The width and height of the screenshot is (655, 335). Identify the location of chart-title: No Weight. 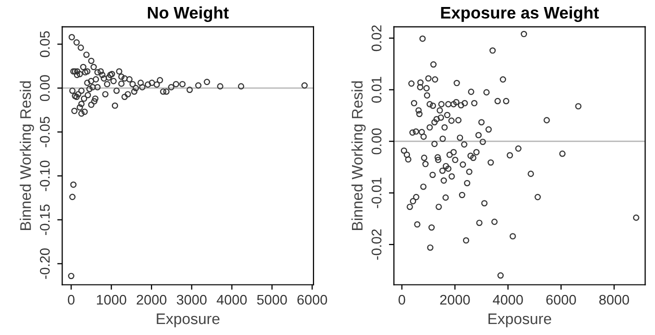
(188, 14).